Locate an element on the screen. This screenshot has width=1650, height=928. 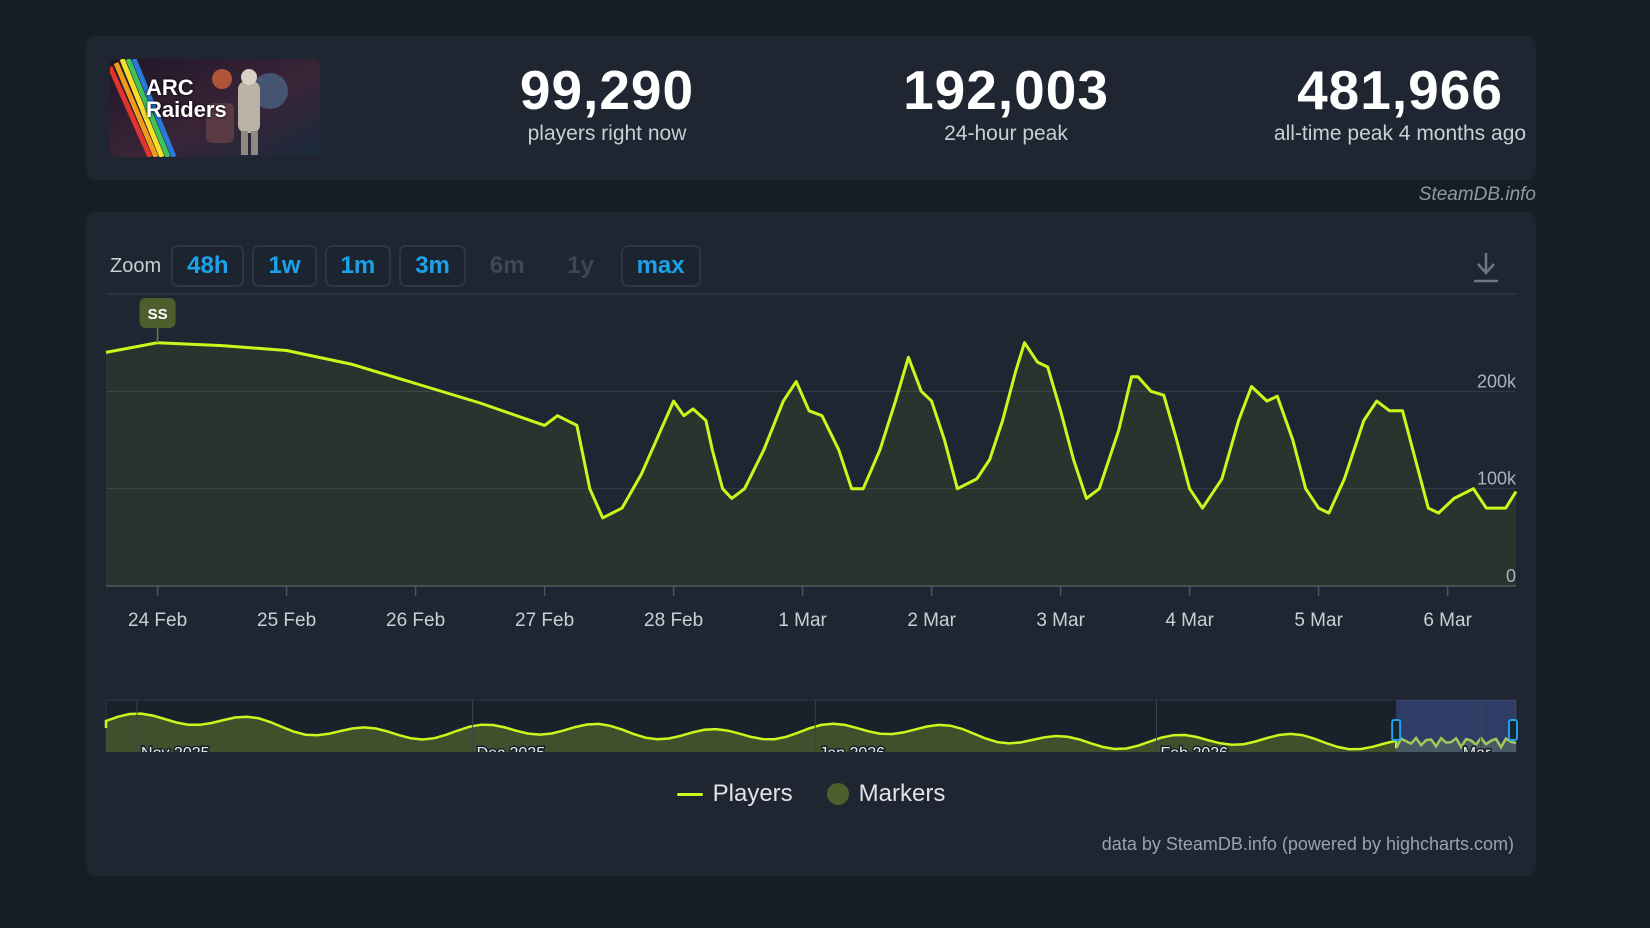
navigator-line is located at coordinates (810, 731).